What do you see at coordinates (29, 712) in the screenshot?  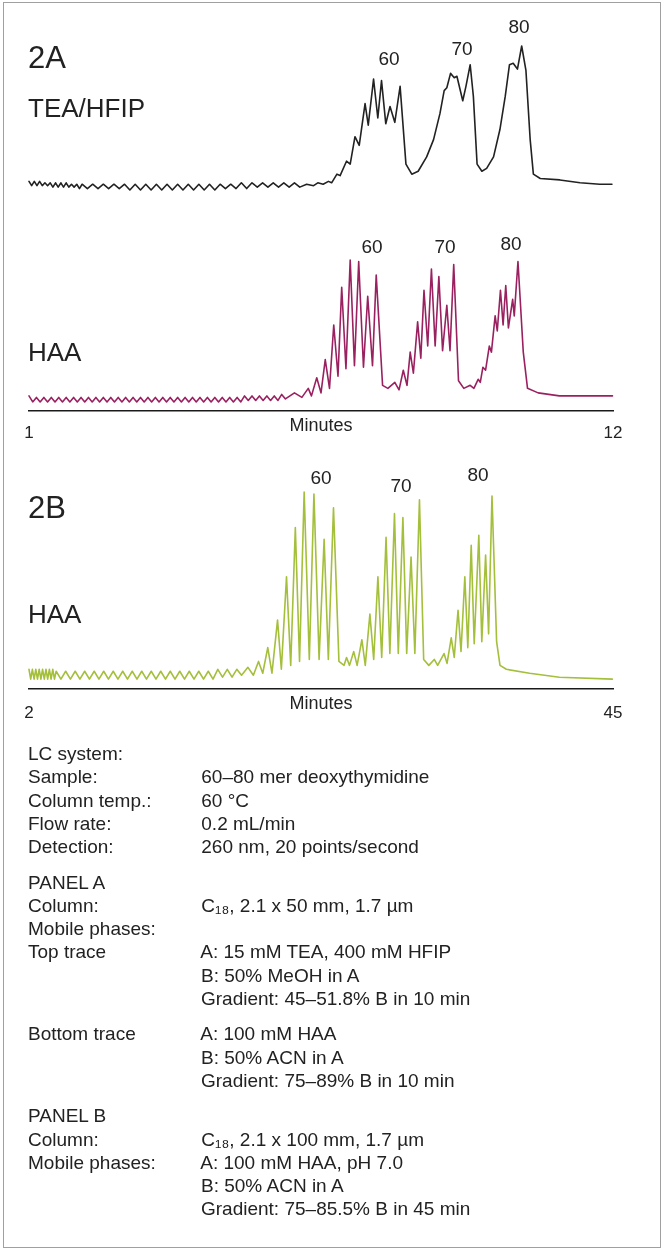 I see `x-tick-label: 2` at bounding box center [29, 712].